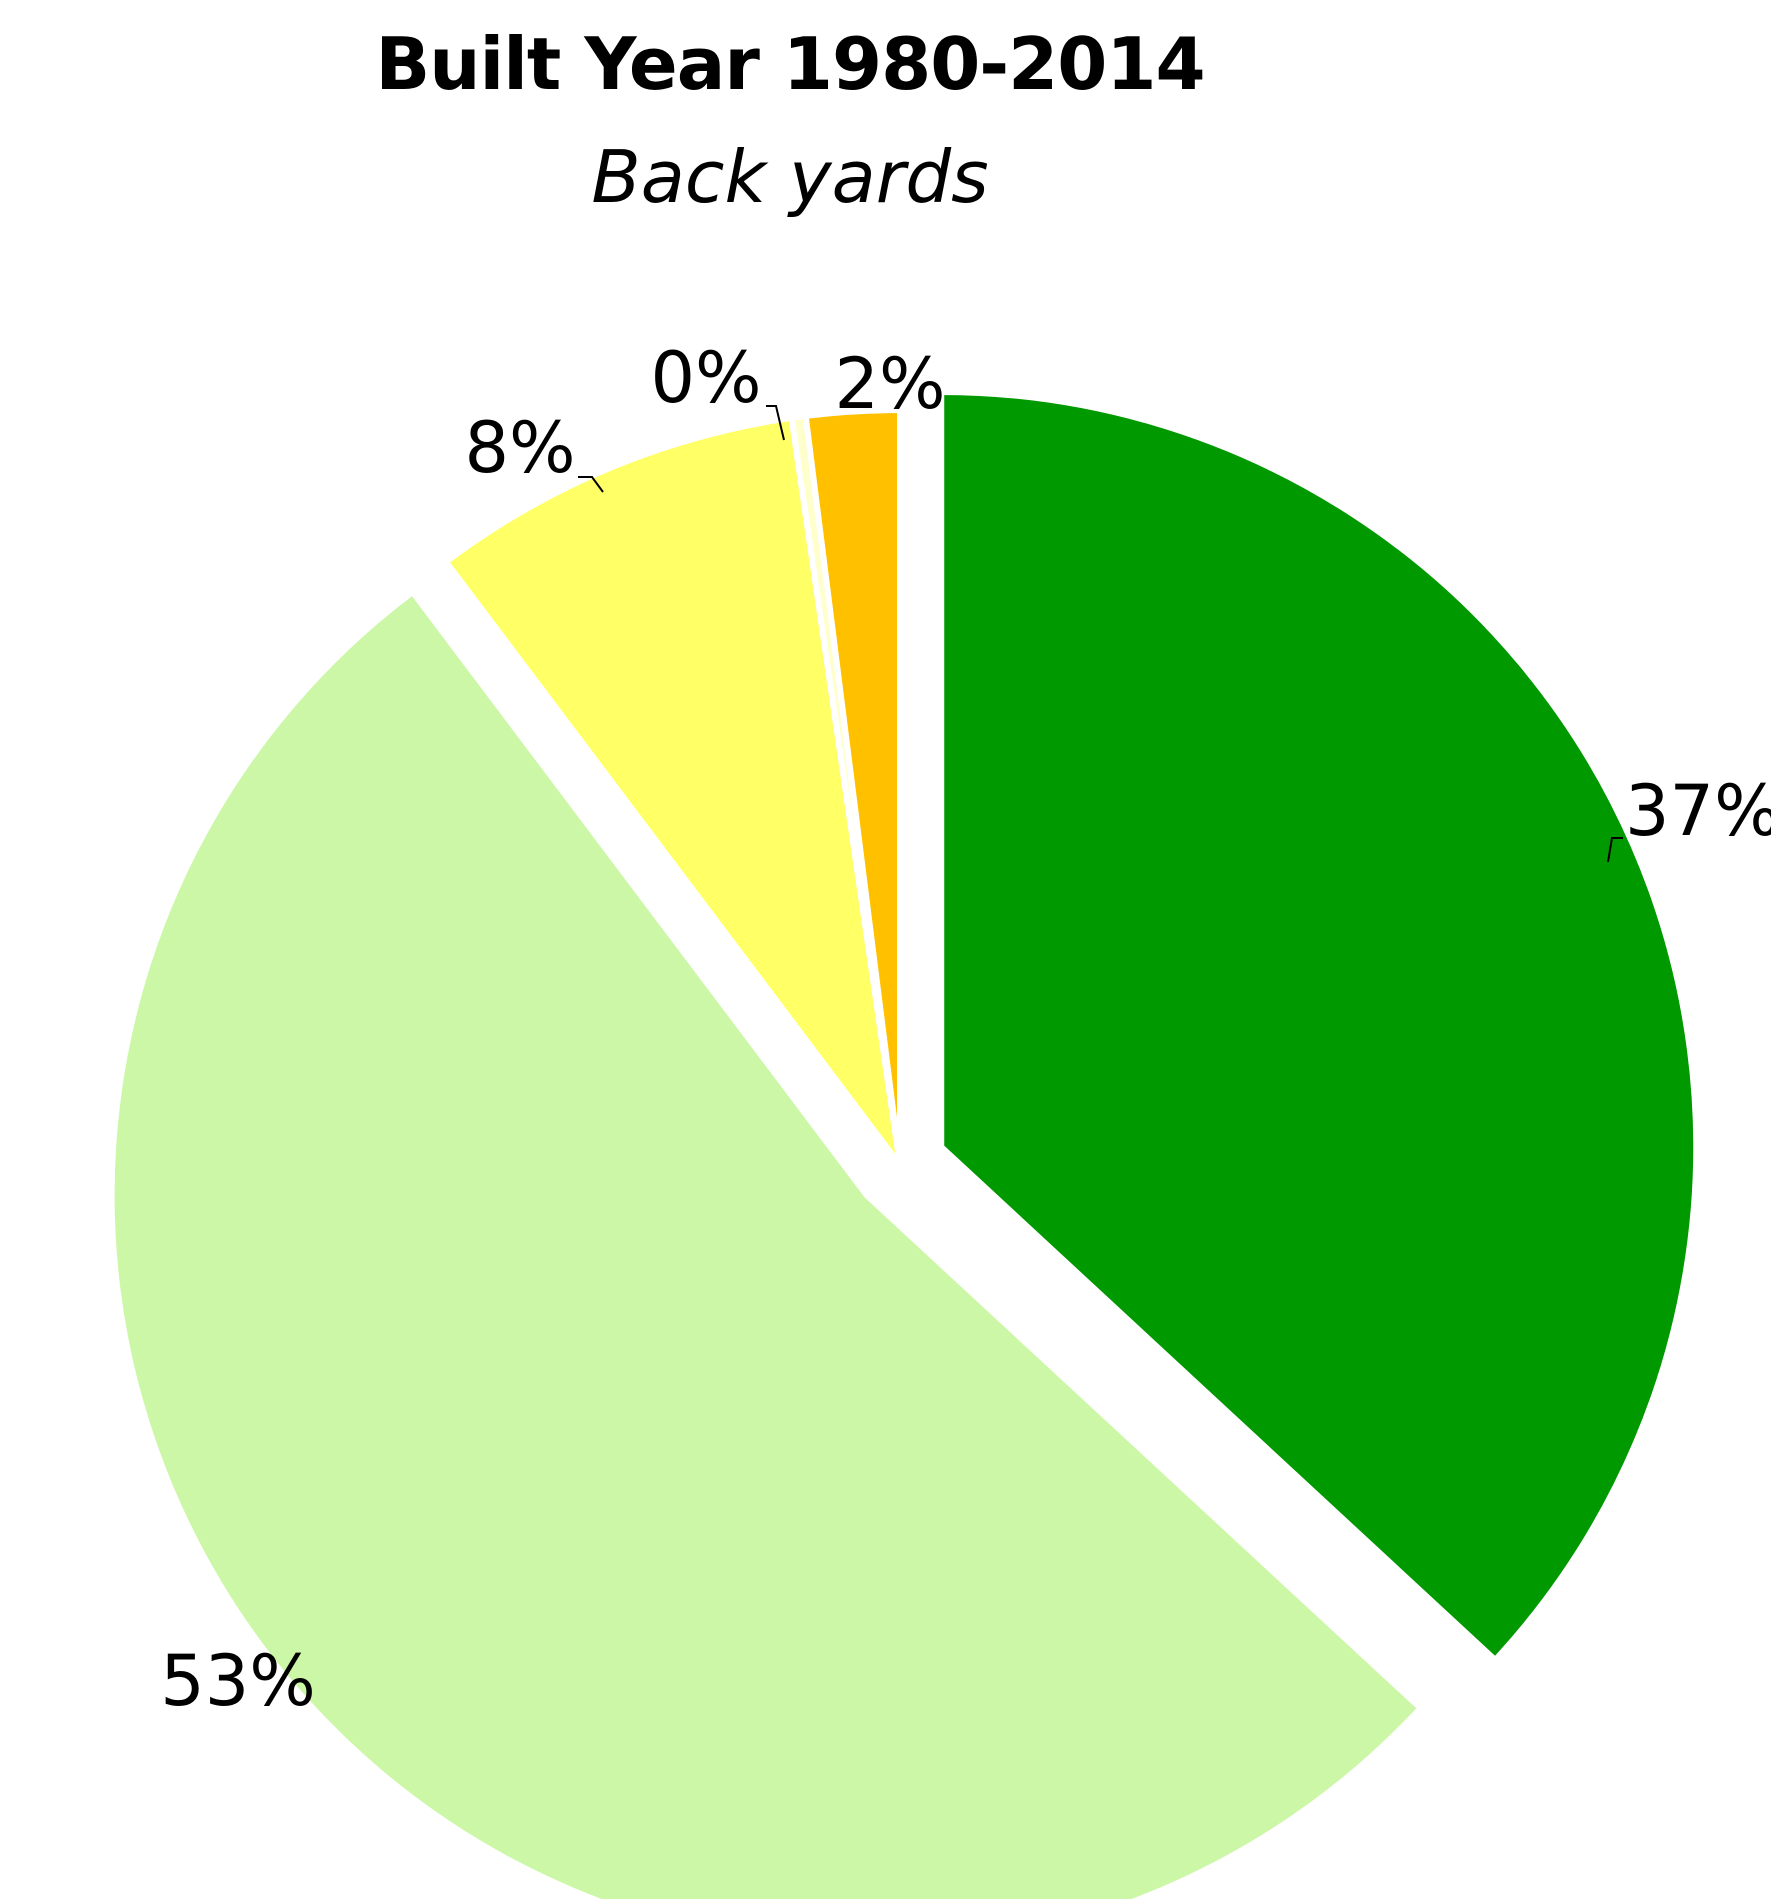 Image resolution: width=1771 pixels, height=1899 pixels. What do you see at coordinates (1615, 850) in the screenshot?
I see `leader-line-37pct` at bounding box center [1615, 850].